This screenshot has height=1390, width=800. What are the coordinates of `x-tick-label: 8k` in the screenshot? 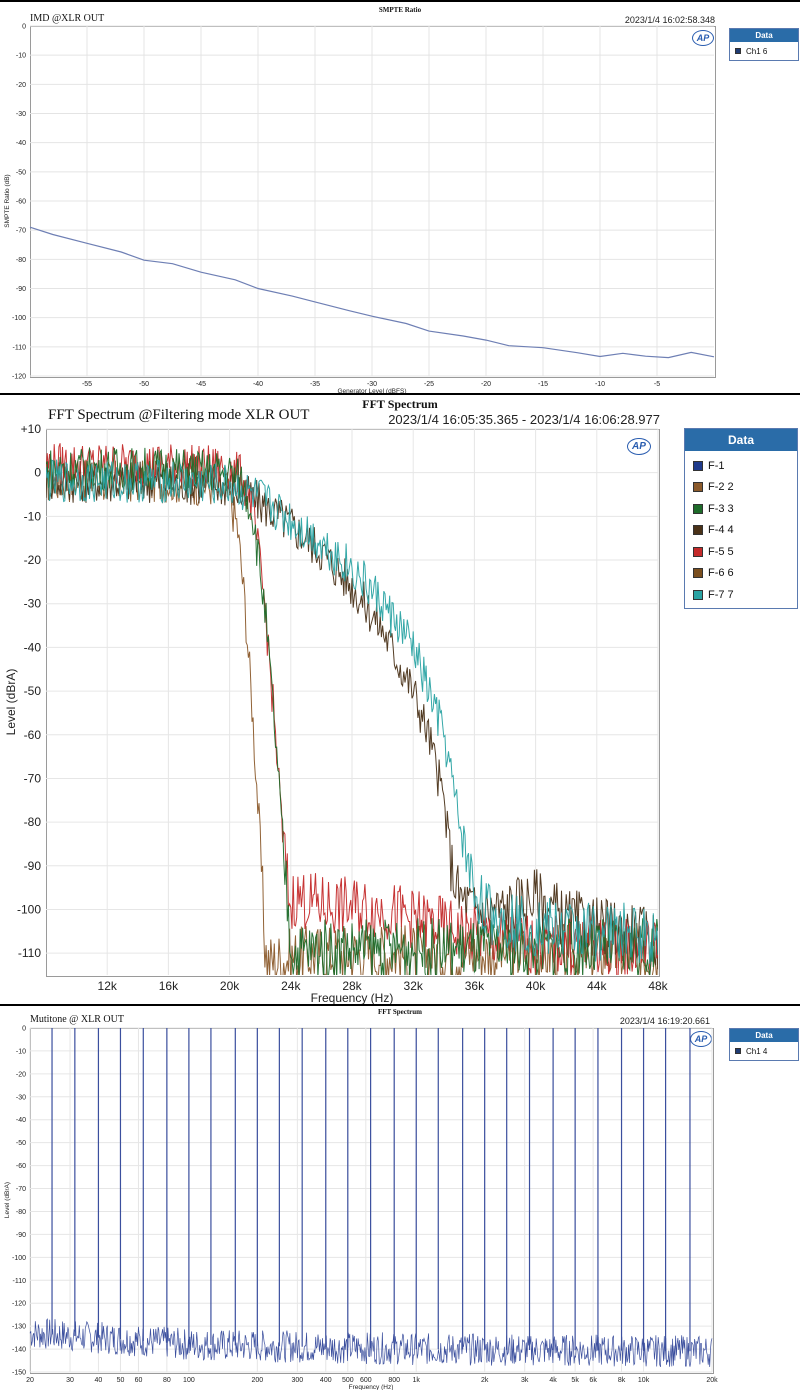 It's located at (622, 1380).